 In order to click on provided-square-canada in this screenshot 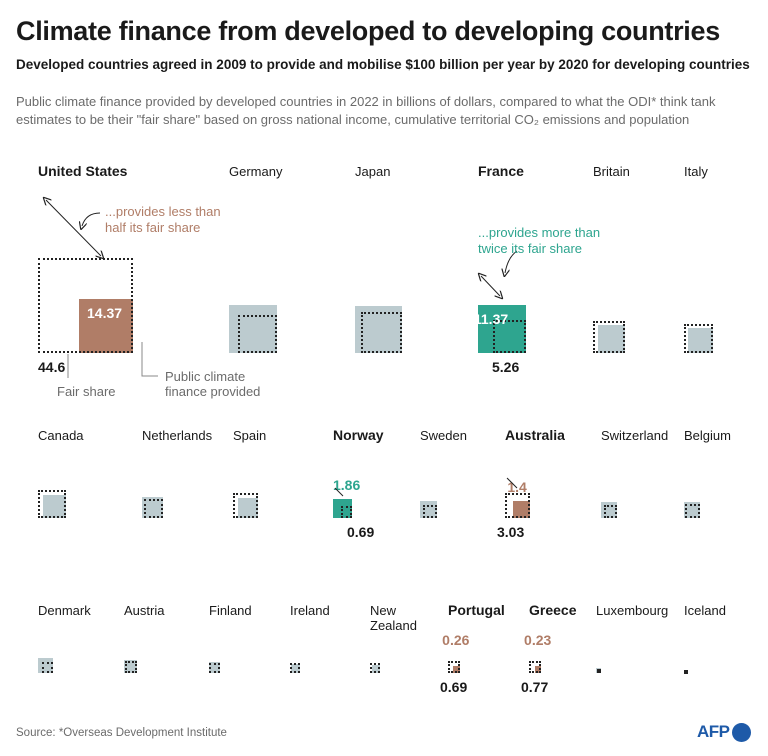, I will do `click(55, 506)`.